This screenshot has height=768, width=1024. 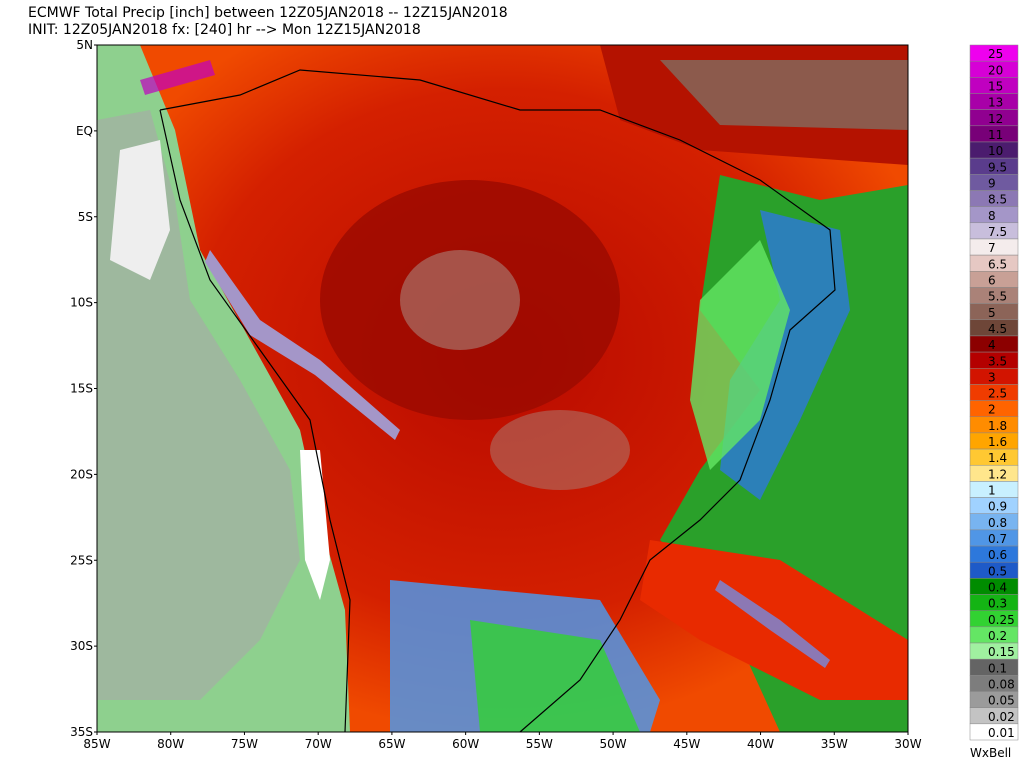 I want to click on colorbar-label: 8, so click(x=992, y=216).